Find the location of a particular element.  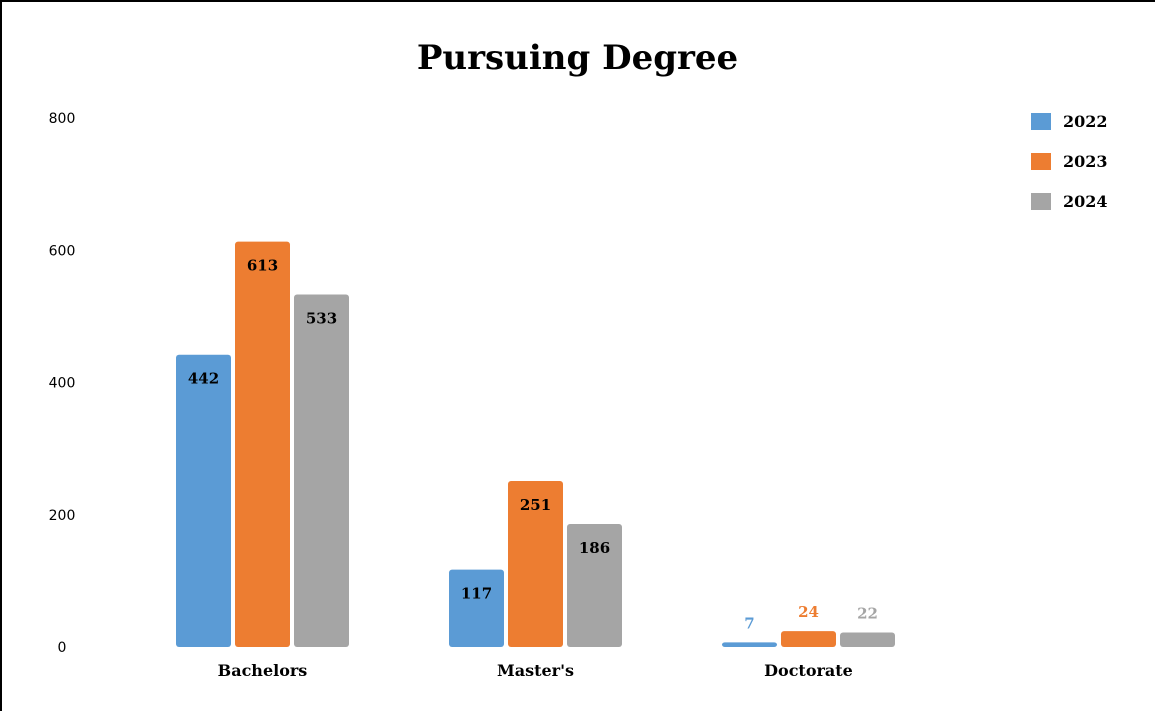

data-label: 117 is located at coordinates (476, 594).